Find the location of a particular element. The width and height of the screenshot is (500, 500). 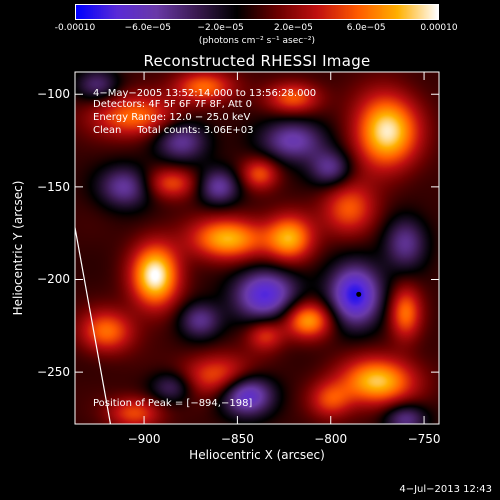

peak-position-label: Position of Peak = [−894,−198] is located at coordinates (173, 403).